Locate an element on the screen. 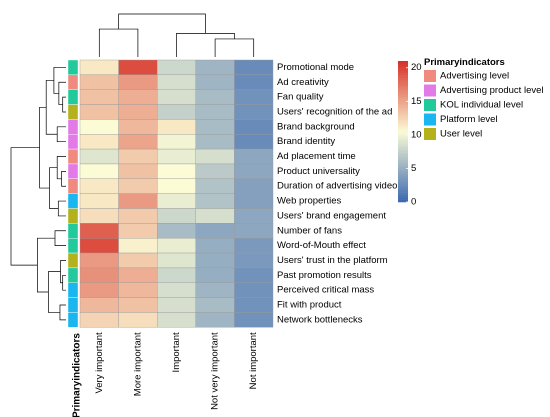 This screenshot has height=417, width=550. row-dendrogram is located at coordinates (38, 194).